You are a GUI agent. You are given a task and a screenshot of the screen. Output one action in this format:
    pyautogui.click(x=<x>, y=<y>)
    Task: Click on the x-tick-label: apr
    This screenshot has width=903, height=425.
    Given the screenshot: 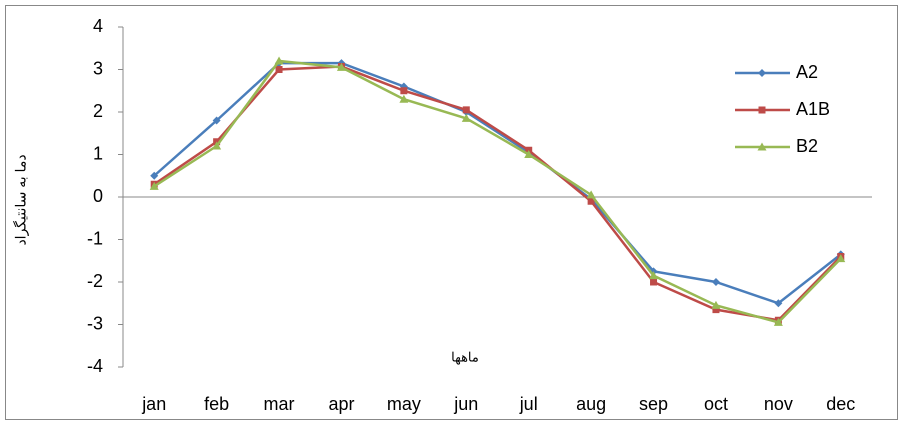 What is the action you would take?
    pyautogui.click(x=341, y=404)
    